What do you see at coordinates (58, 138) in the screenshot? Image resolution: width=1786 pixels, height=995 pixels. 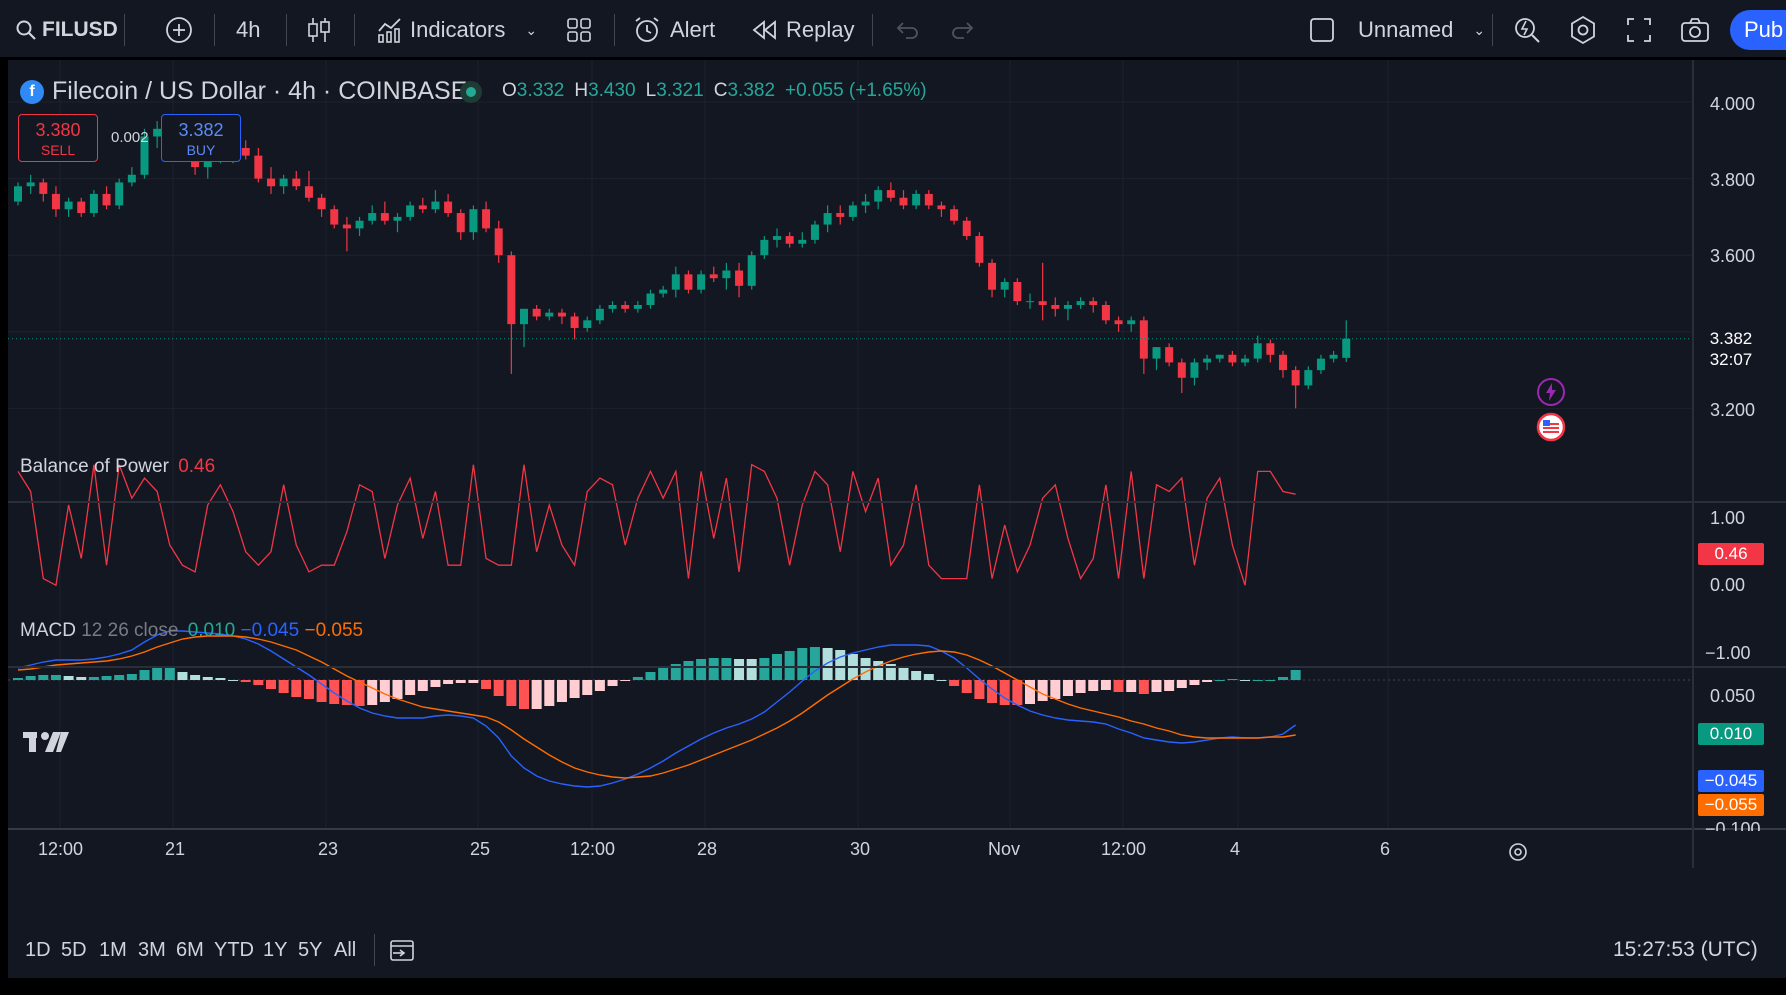 I see `sell-button: 3.380 SELL` at bounding box center [58, 138].